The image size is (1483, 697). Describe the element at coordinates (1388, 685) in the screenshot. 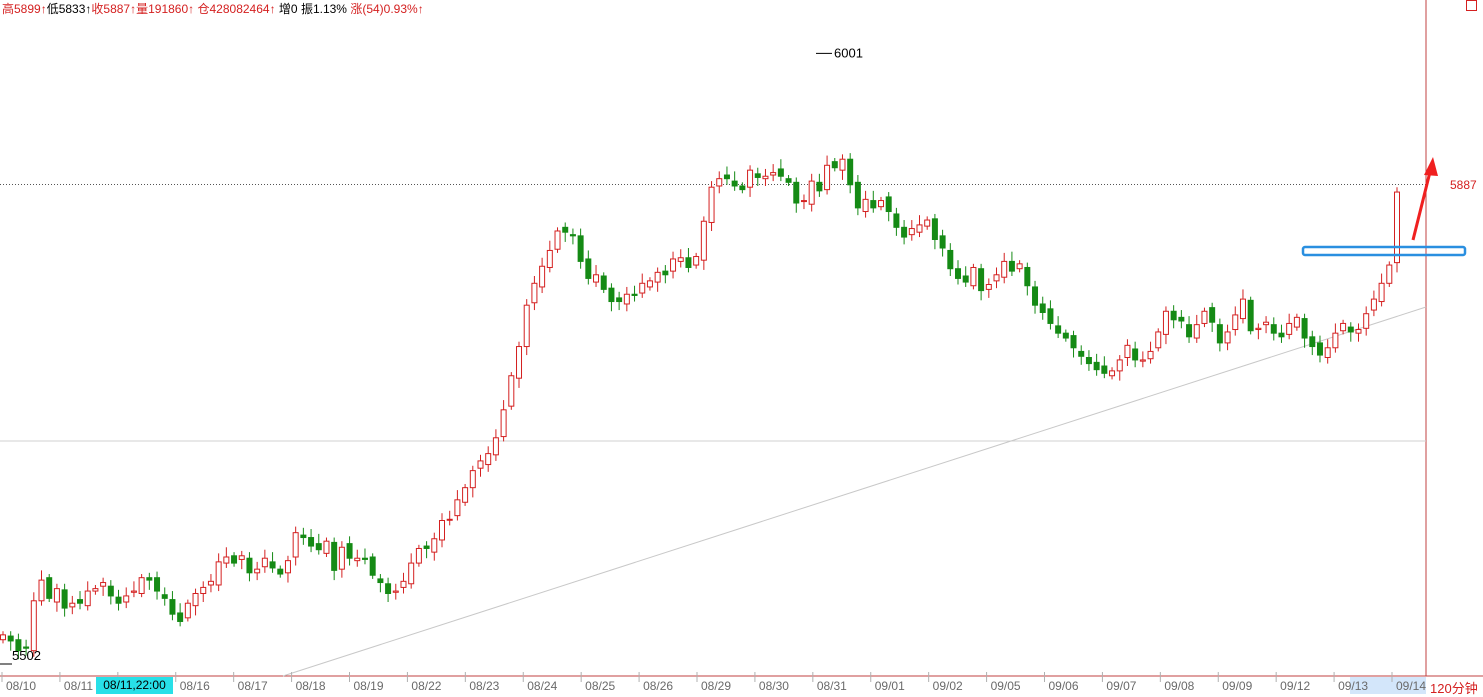

I see `last-date-highlight` at that location.